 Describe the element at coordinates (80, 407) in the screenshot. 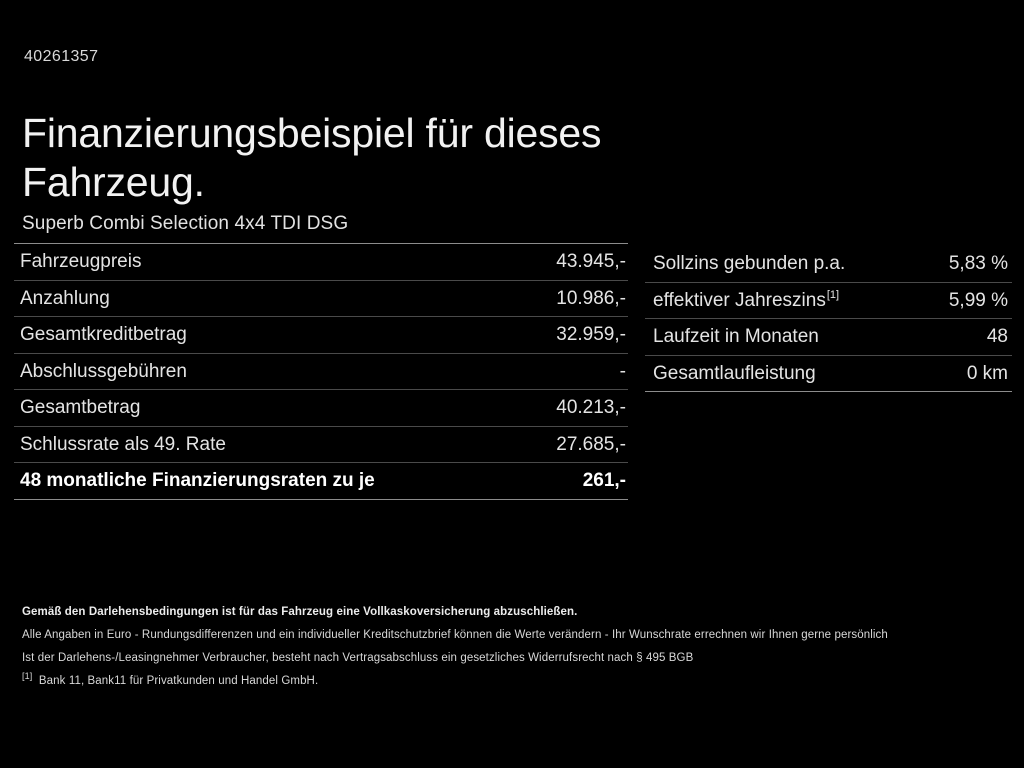

I see `row-label: Gesamtbetrag` at that location.